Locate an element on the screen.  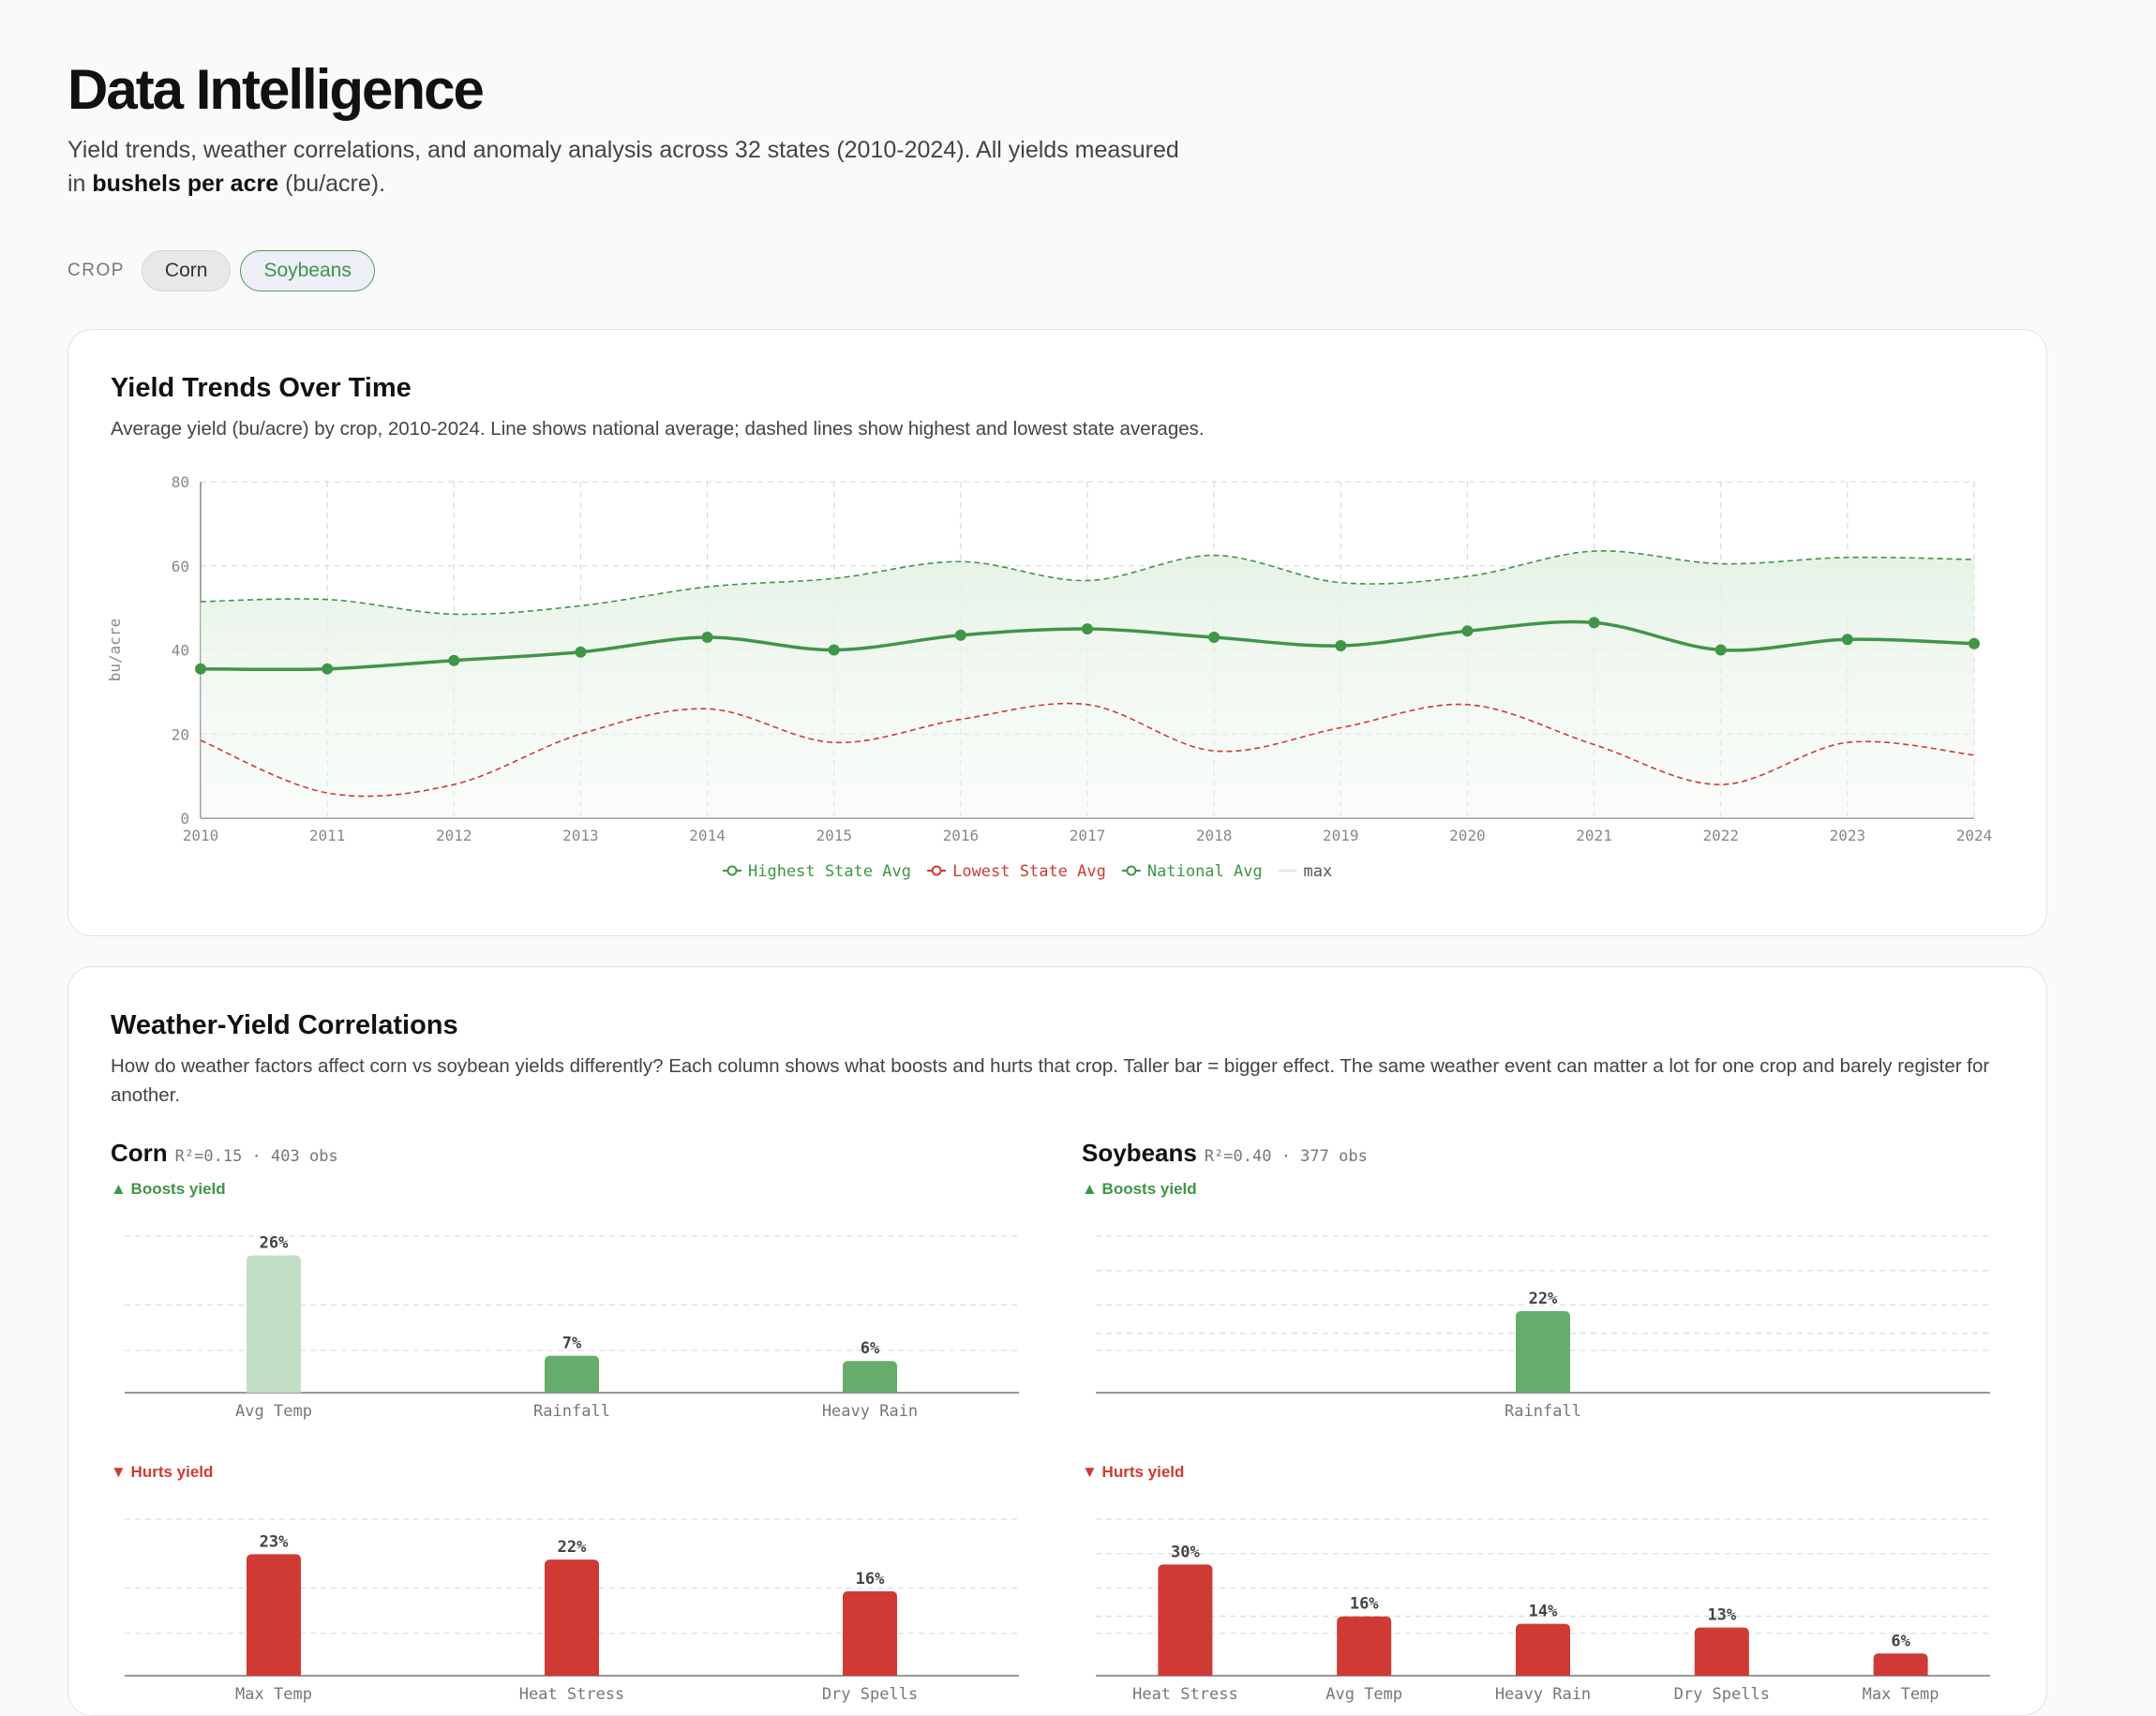
max-area is located at coordinates (1087, 684).